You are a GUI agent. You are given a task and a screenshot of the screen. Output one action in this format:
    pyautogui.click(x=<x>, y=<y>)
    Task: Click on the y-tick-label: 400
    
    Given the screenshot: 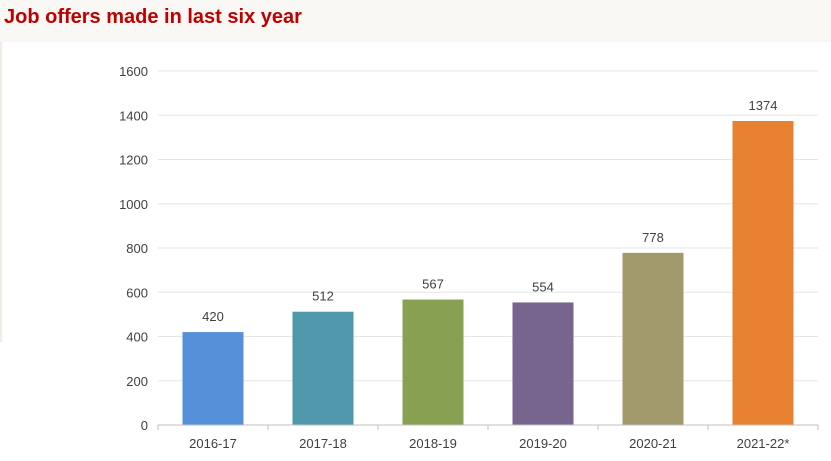 What is the action you would take?
    pyautogui.click(x=137, y=337)
    